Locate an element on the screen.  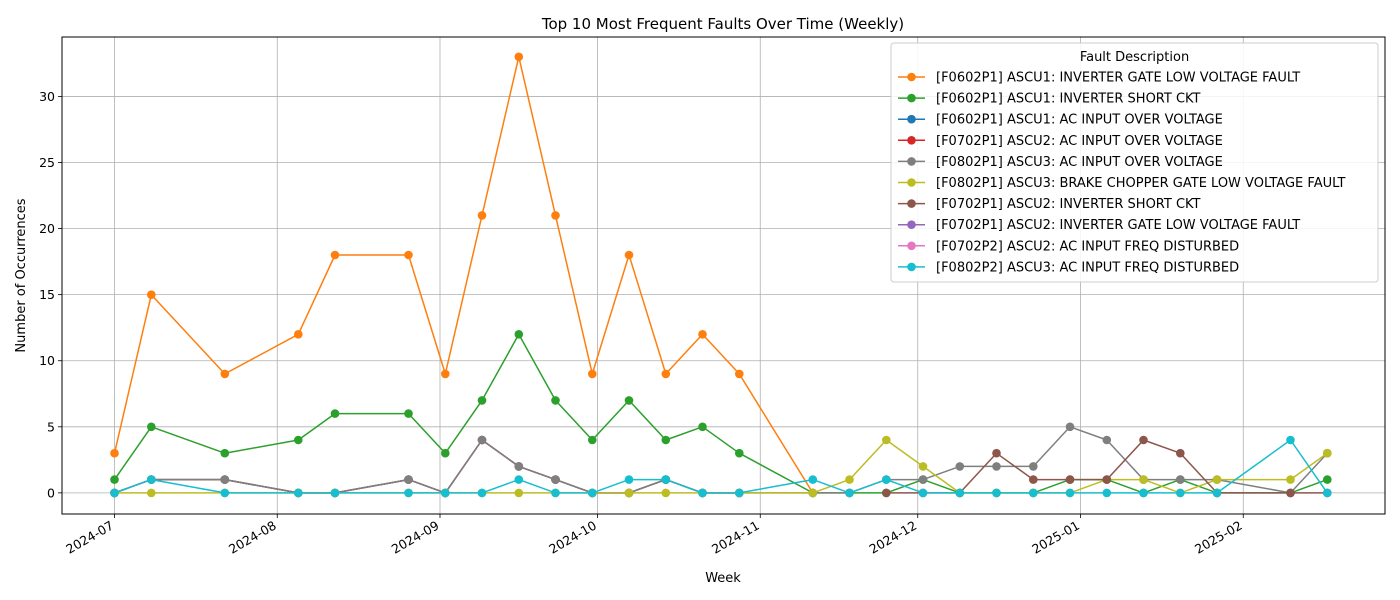
x-tick-label: 2024-09 is located at coordinates (415, 537).